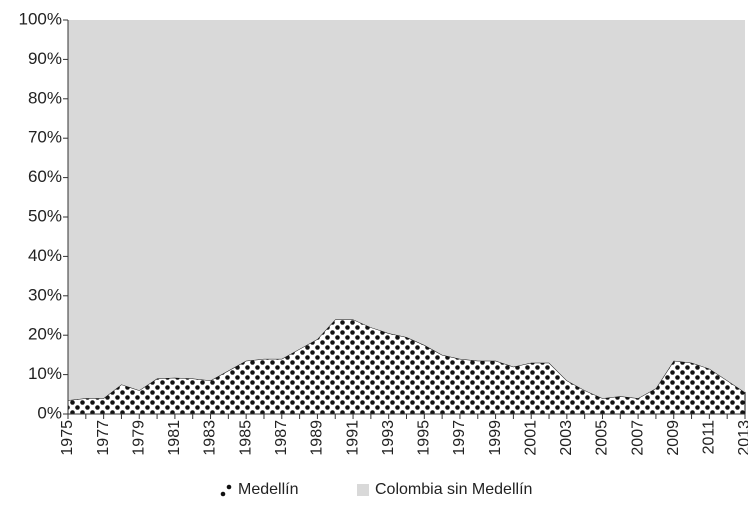 Image resolution: width=748 pixels, height=505 pixels. What do you see at coordinates (388, 438) in the screenshot?
I see `x-tick-label: 1993` at bounding box center [388, 438].